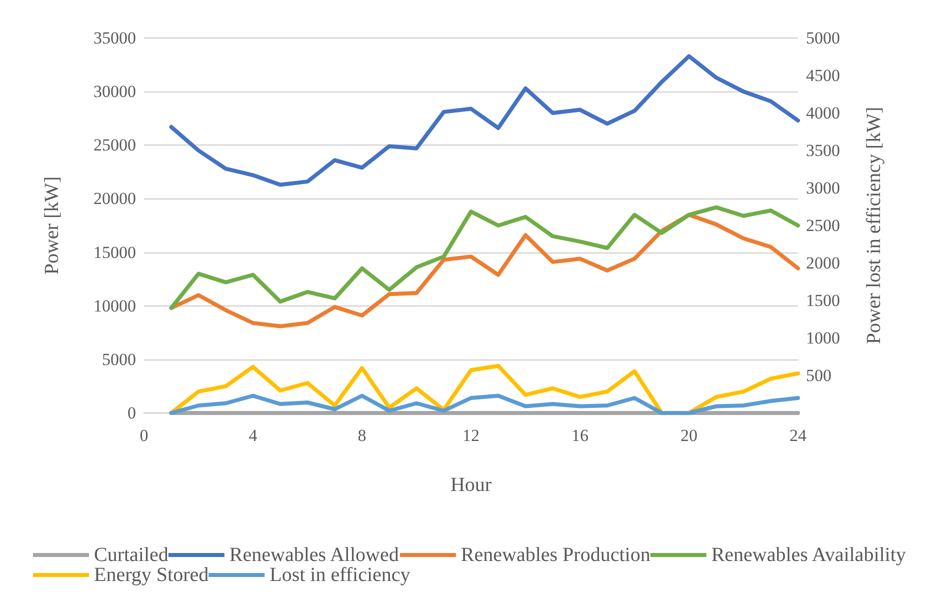 Image resolution: width=926 pixels, height=607 pixels. I want to click on x-tick-label: 16, so click(580, 435).